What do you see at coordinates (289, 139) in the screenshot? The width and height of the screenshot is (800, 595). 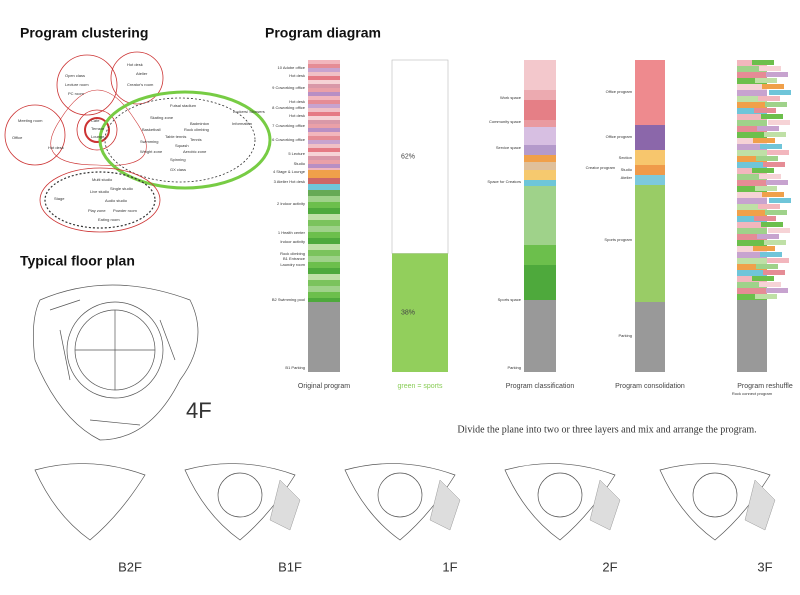 I see `column-label: 6 Coworking office` at bounding box center [289, 139].